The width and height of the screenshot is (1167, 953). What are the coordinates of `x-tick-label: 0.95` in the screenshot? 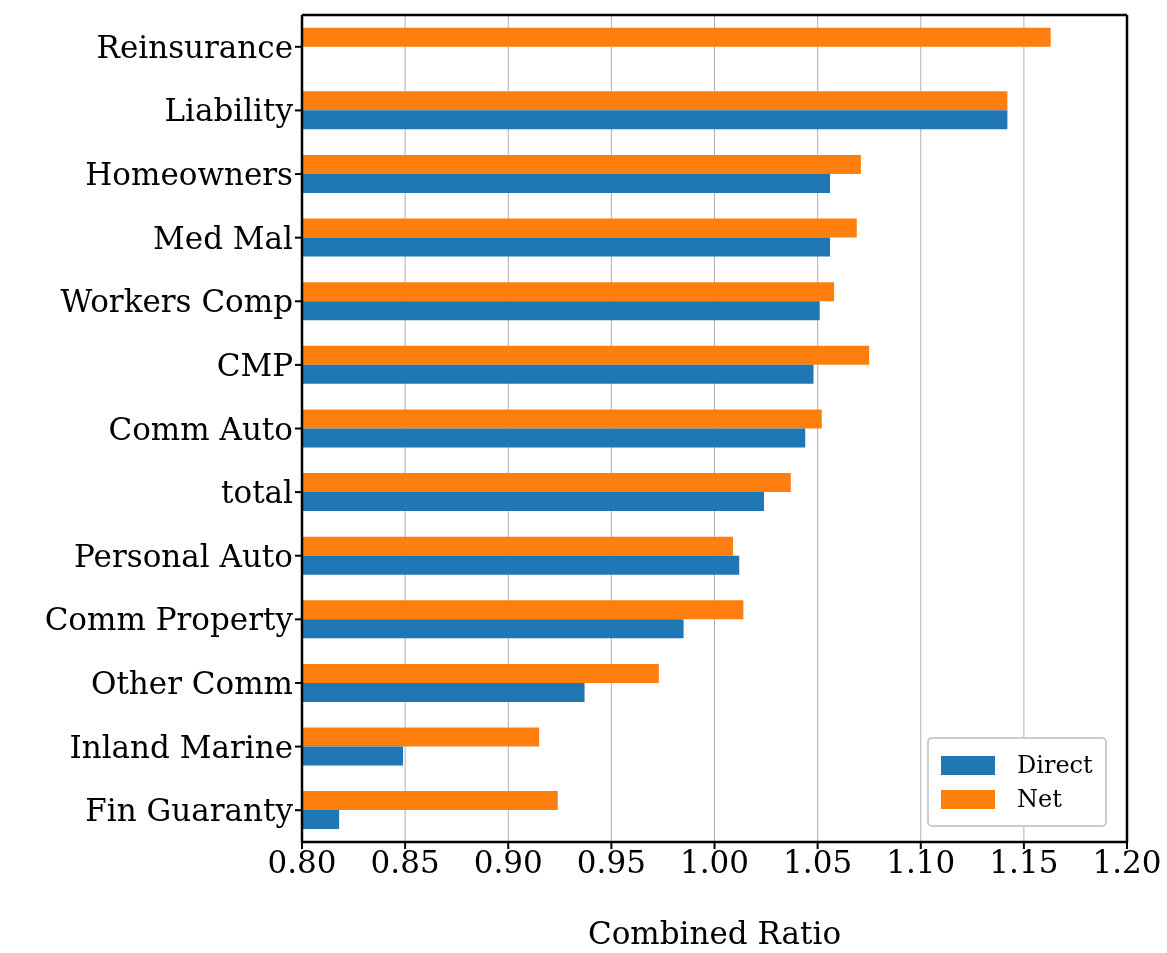 It's located at (611, 862).